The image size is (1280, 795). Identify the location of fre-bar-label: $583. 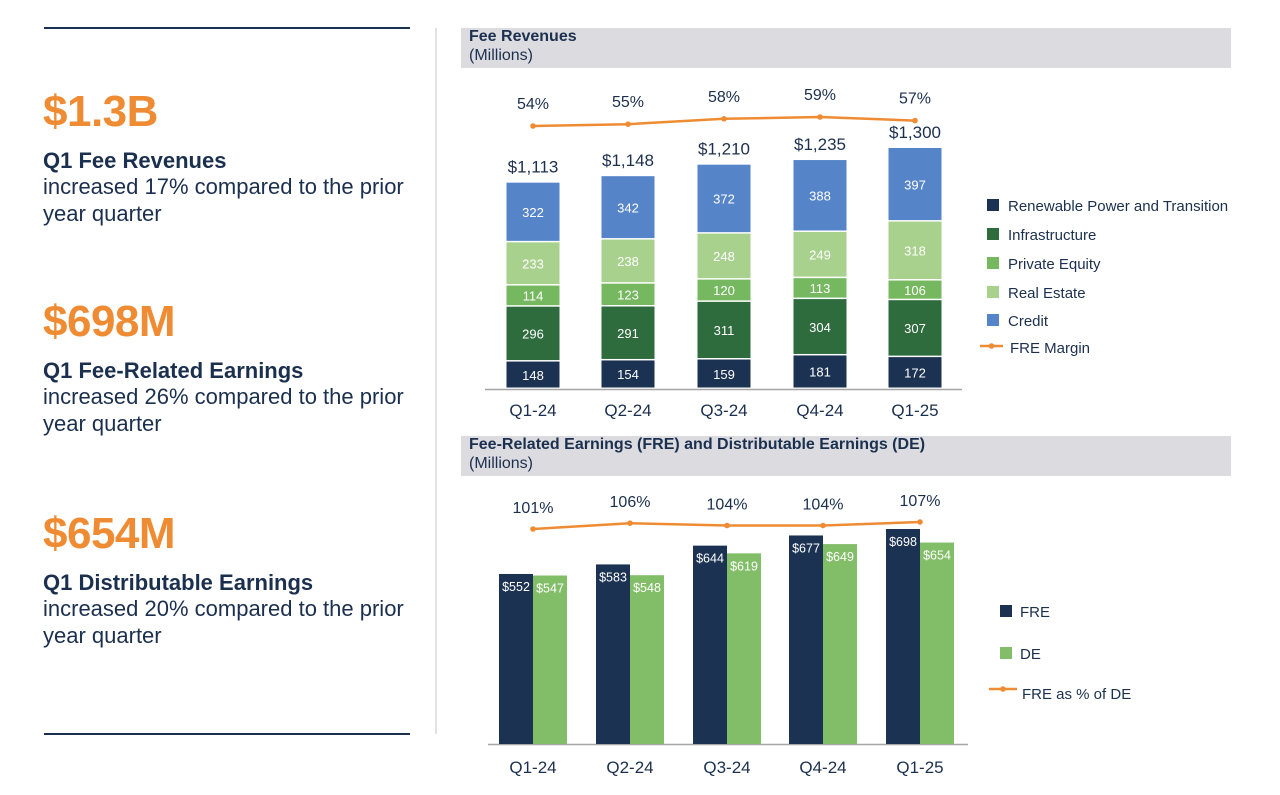
(613, 577).